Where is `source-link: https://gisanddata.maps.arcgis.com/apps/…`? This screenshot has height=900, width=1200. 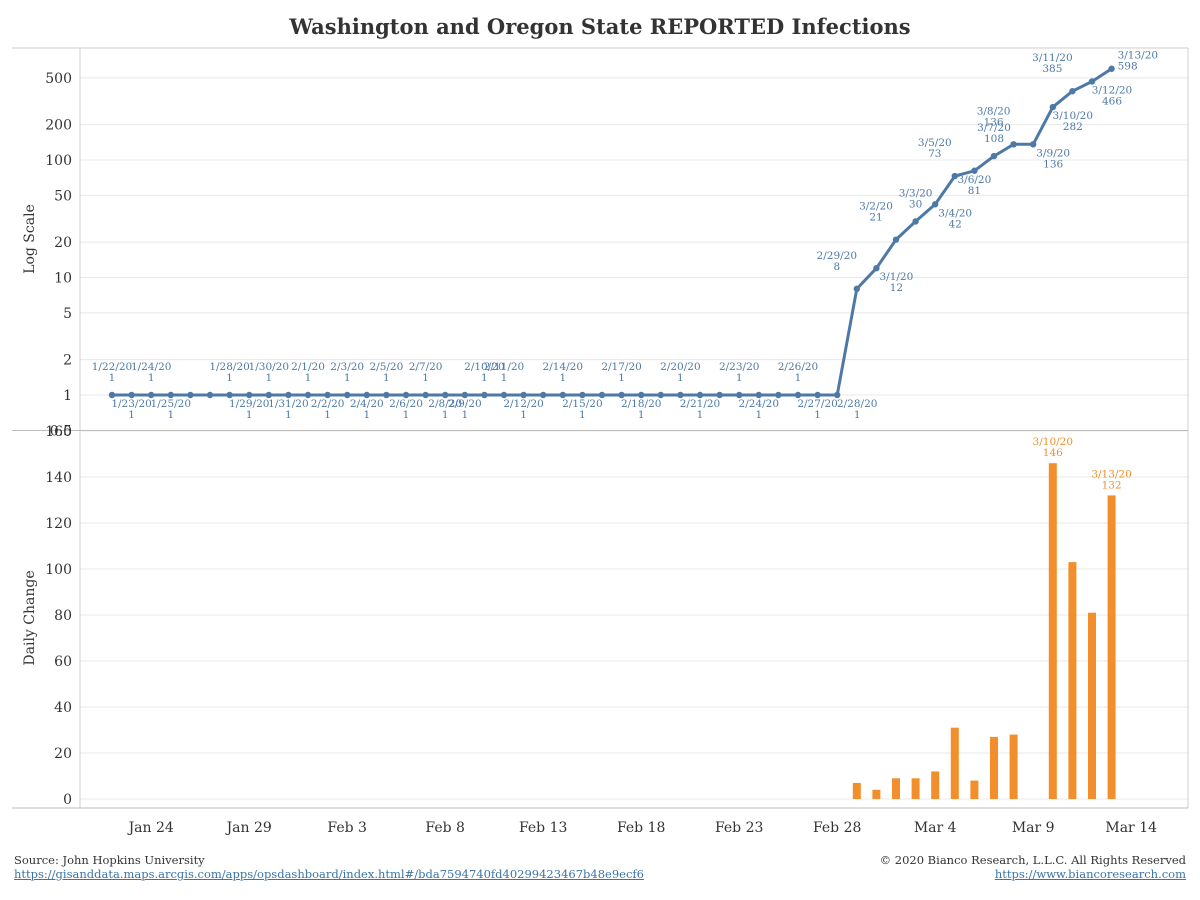
source-link: https://gisanddata.maps.arcgis.com/apps/… is located at coordinates (329, 874).